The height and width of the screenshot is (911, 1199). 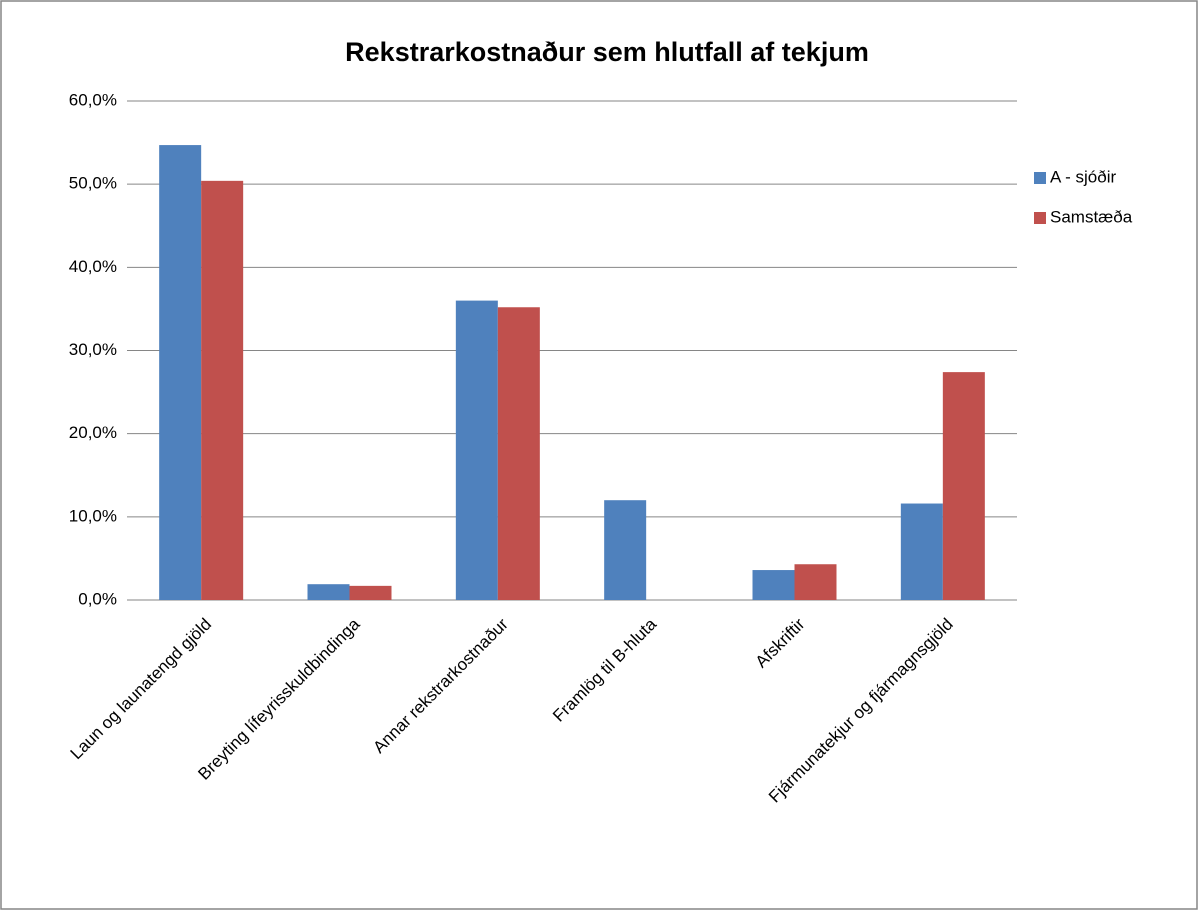 What do you see at coordinates (93, 349) in the screenshot?
I see `y-tick-label: 30,0%` at bounding box center [93, 349].